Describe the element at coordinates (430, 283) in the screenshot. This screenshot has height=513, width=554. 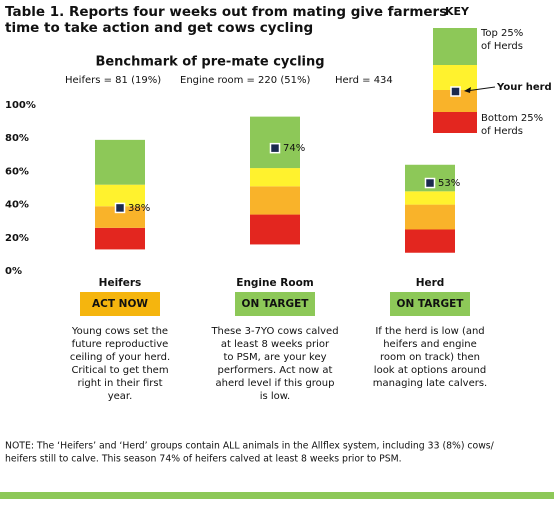
I see `x-tick-label: Herd` at that location.